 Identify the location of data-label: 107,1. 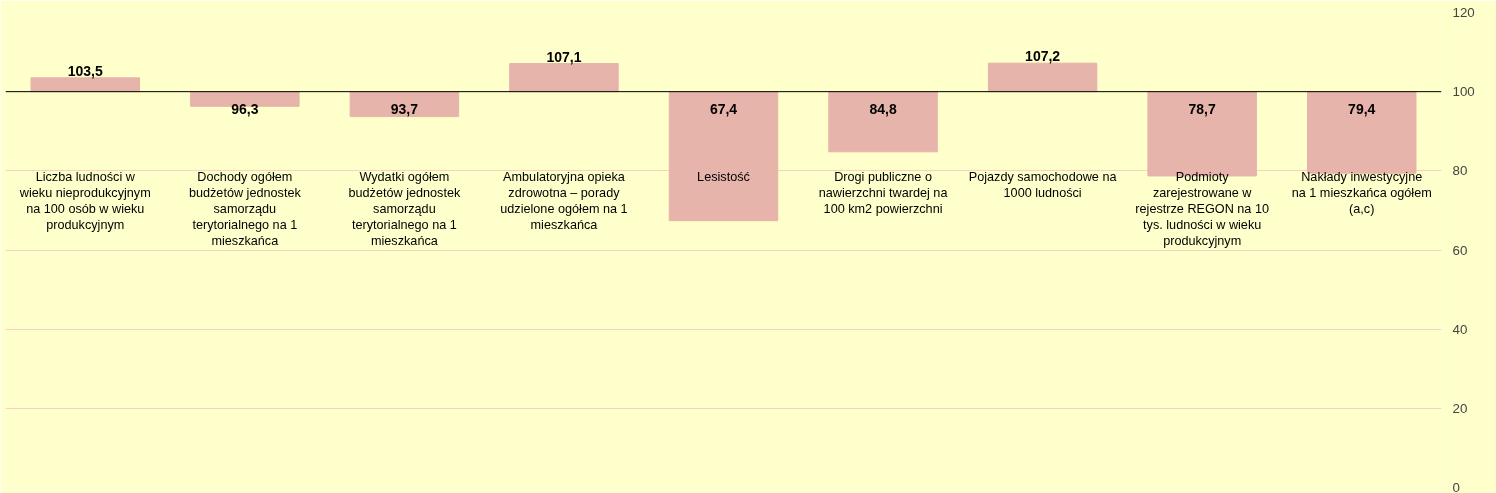
(564, 56).